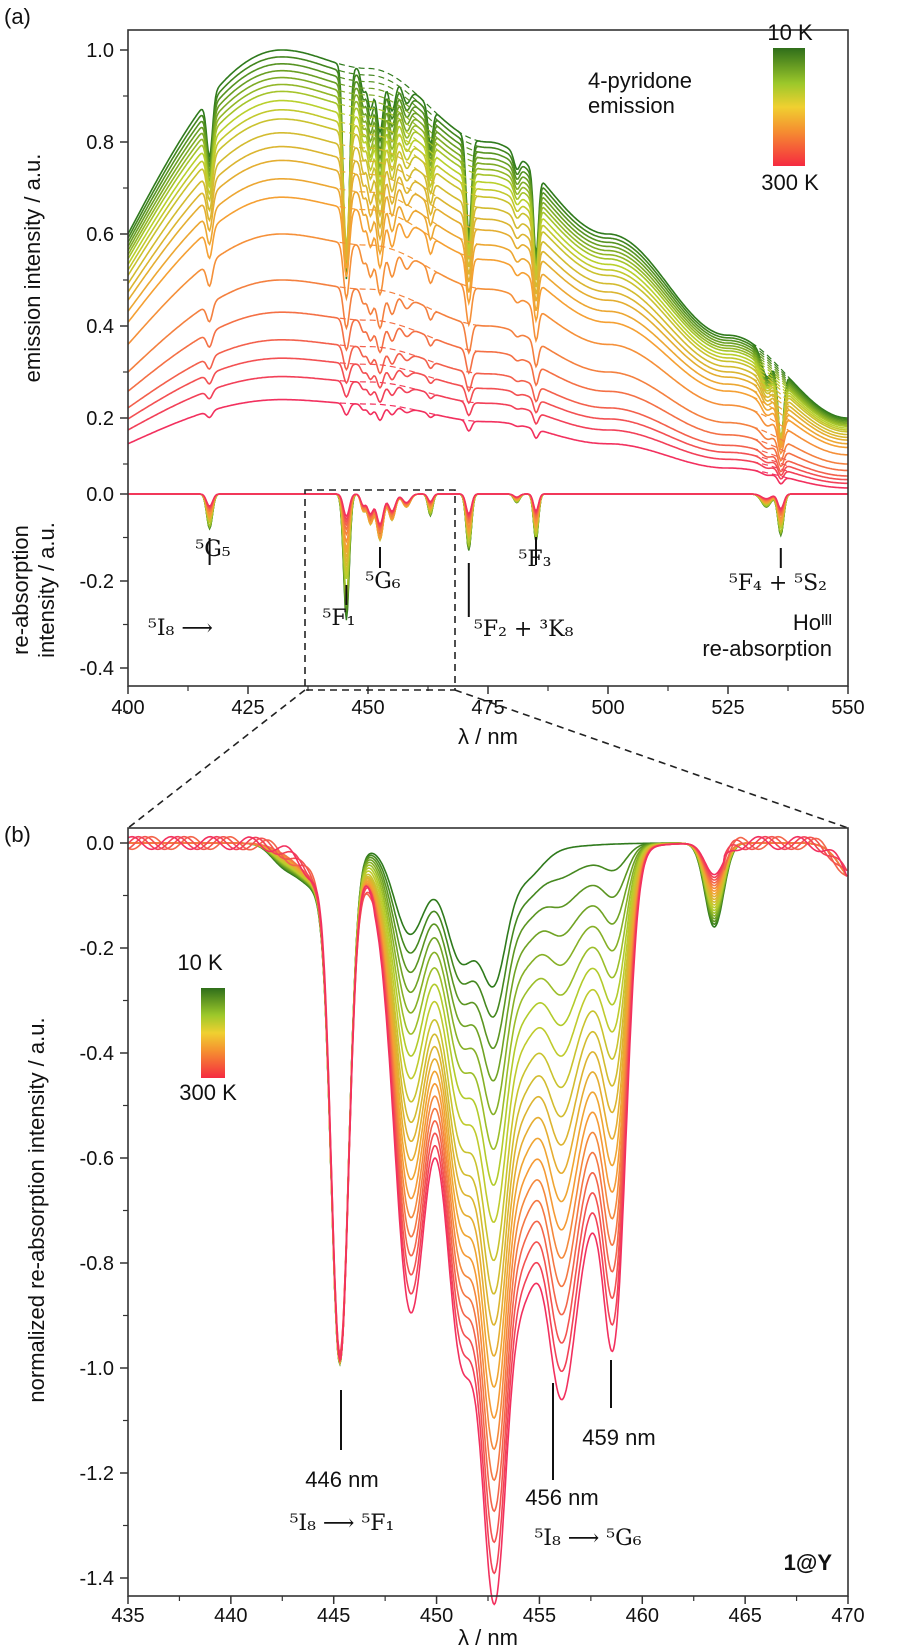 This screenshot has height=1648, width=920. What do you see at coordinates (382, 581) in the screenshot?
I see `band-label: ⁵G₆` at bounding box center [382, 581].